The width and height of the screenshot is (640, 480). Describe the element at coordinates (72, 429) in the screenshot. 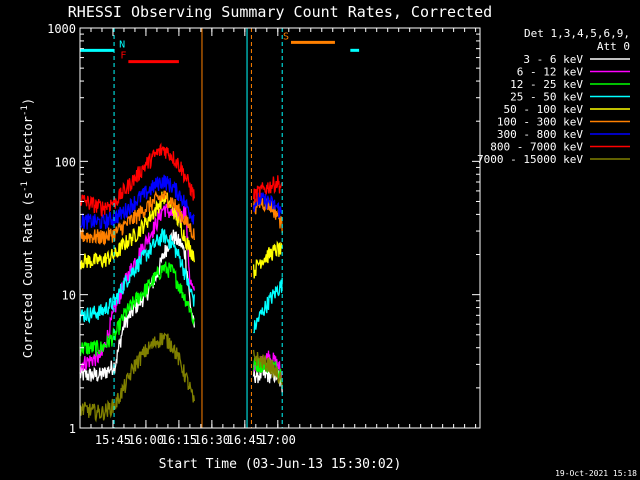

I see `y-tick-label-0: 1` at that location.